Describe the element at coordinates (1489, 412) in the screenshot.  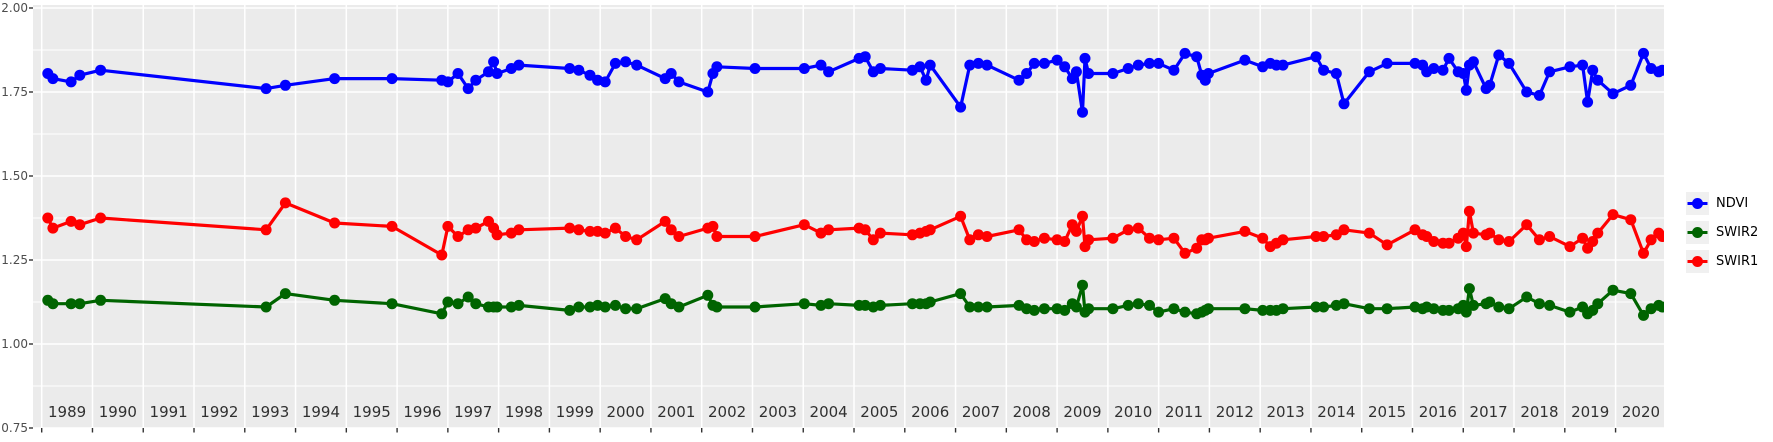
I see `x-axis-year-label: 2017` at that location.